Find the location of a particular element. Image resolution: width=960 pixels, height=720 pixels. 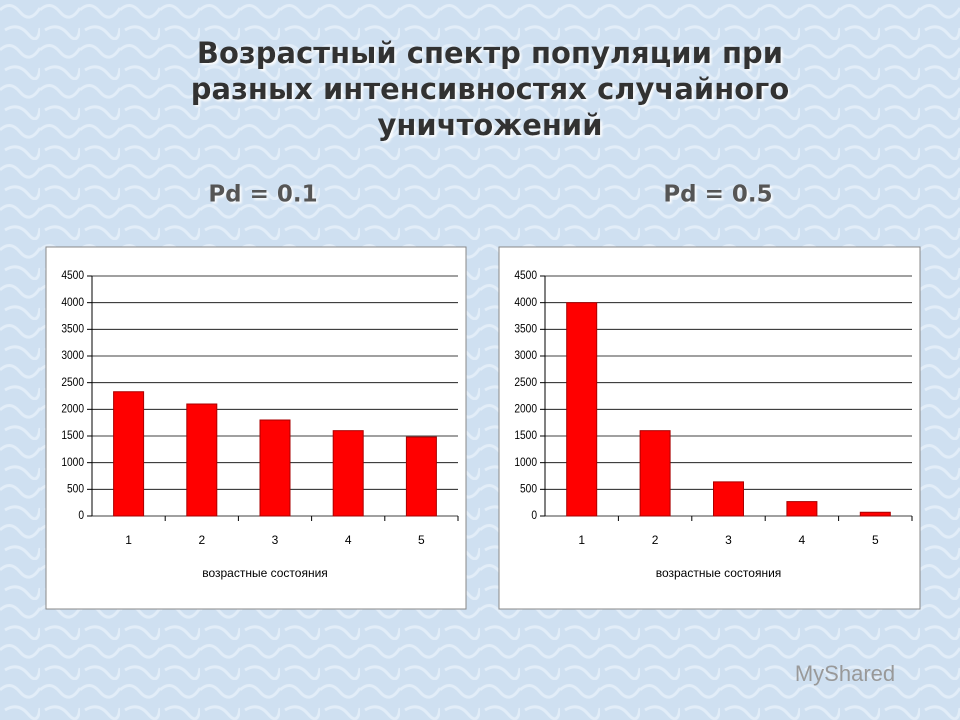

chart-title: Pd = 0.1 is located at coordinates (262, 195).